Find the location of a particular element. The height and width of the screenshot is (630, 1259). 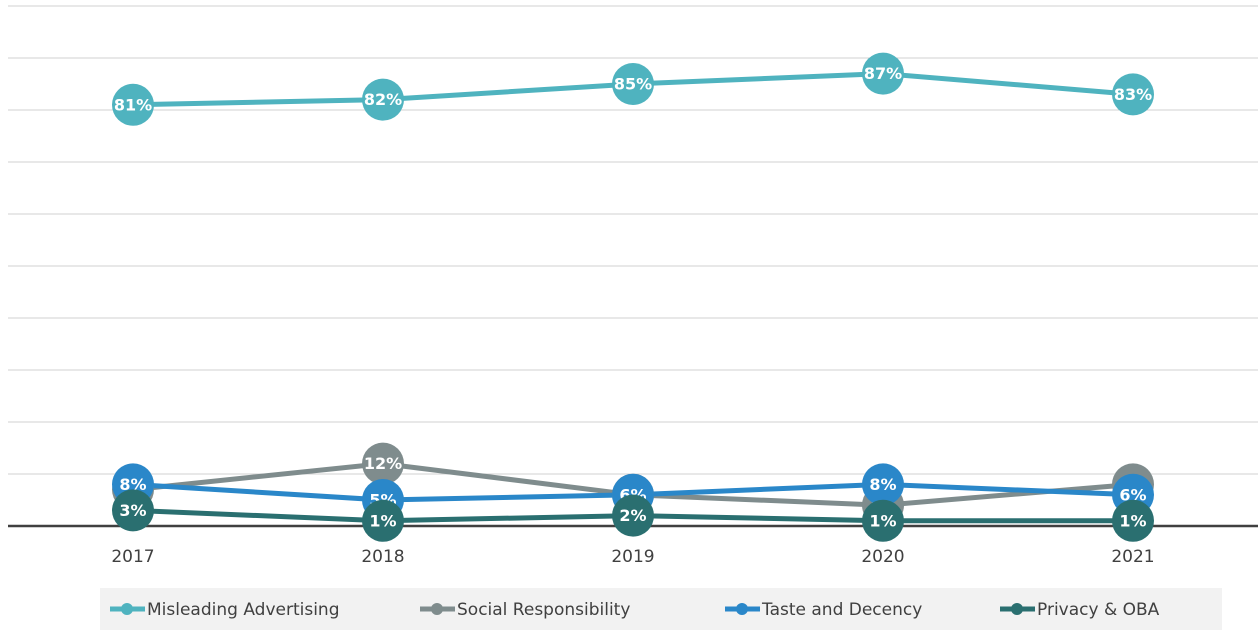

x-tick-label: 2017 is located at coordinates (132, 557).